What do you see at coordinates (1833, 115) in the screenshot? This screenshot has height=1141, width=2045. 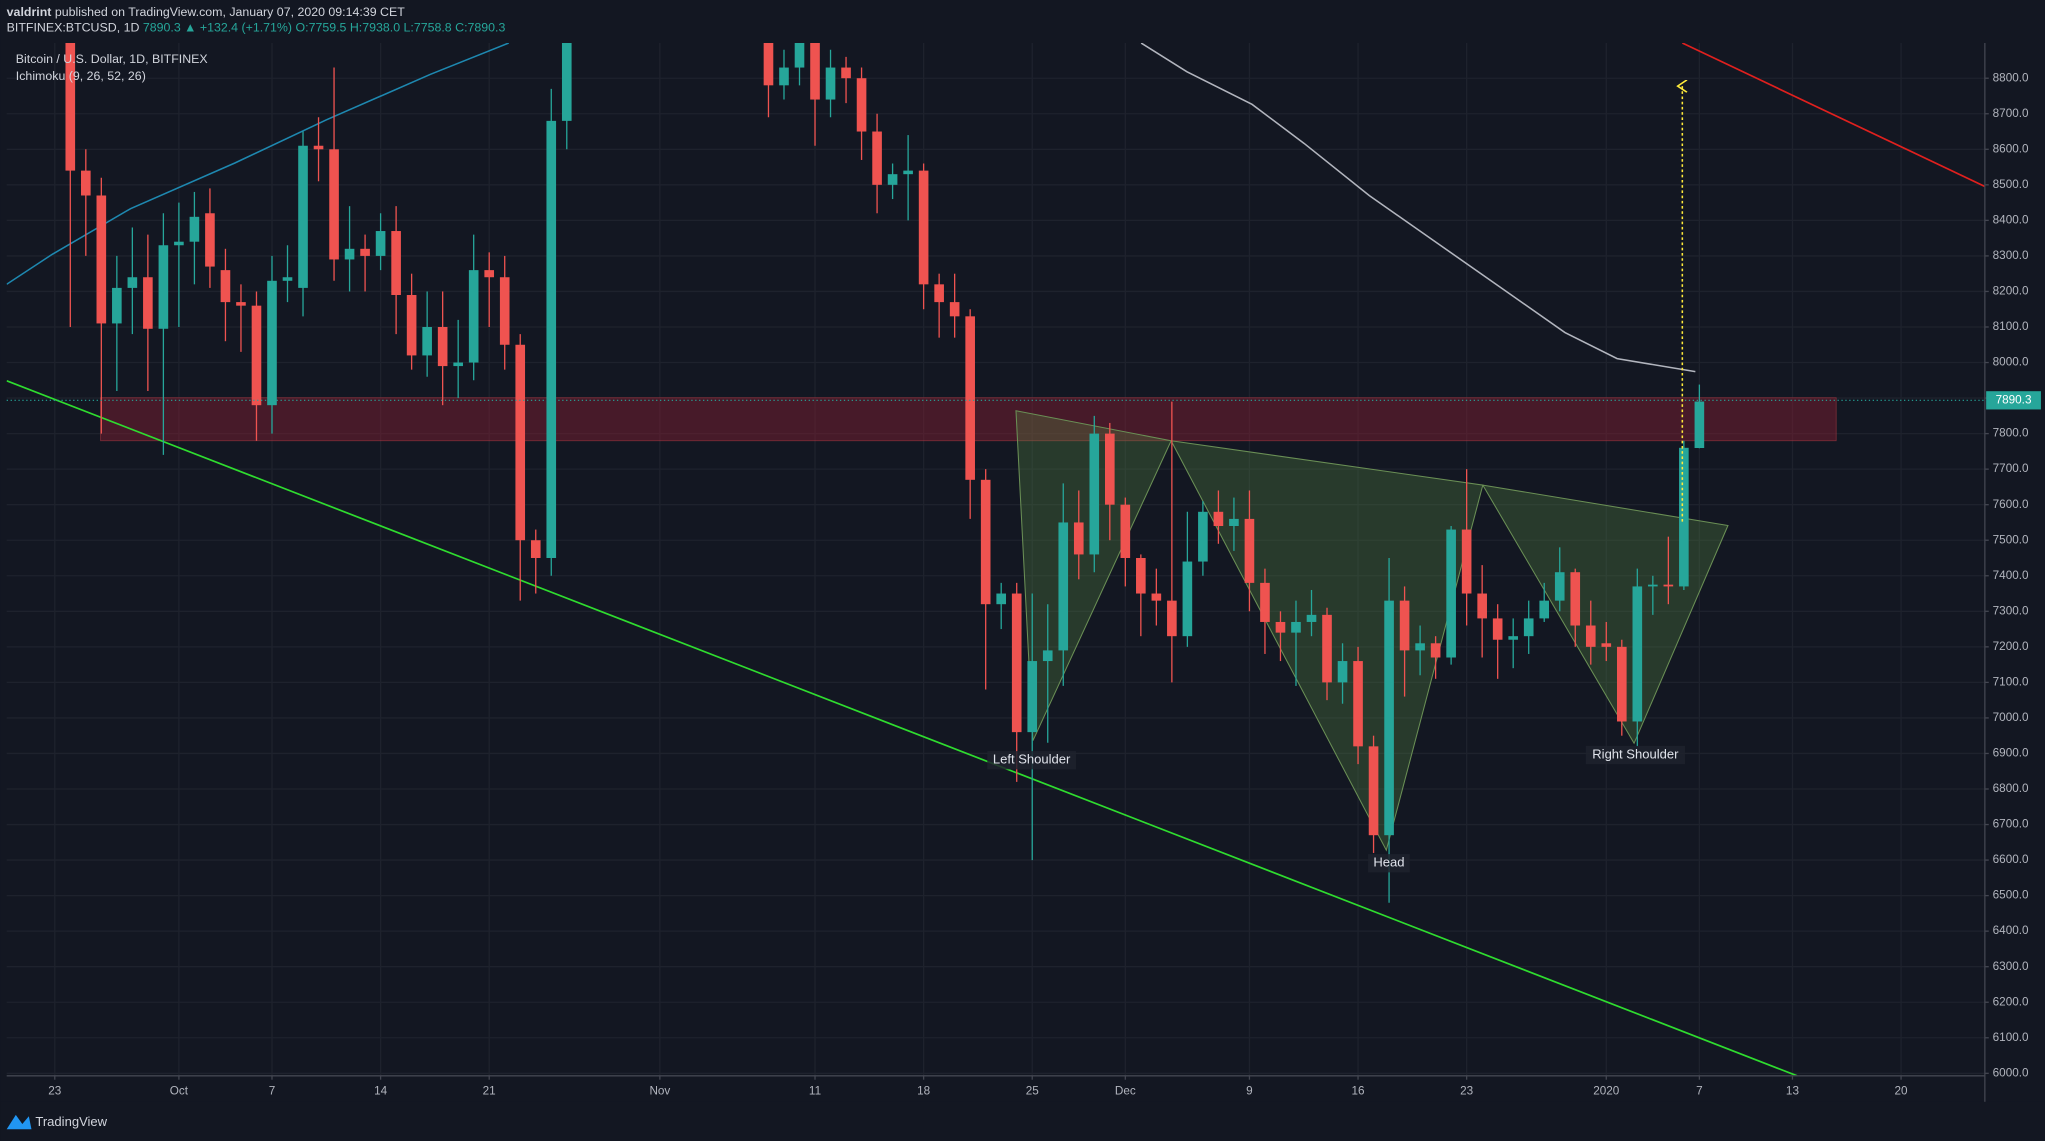 I see `resistance-trendline` at bounding box center [1833, 115].